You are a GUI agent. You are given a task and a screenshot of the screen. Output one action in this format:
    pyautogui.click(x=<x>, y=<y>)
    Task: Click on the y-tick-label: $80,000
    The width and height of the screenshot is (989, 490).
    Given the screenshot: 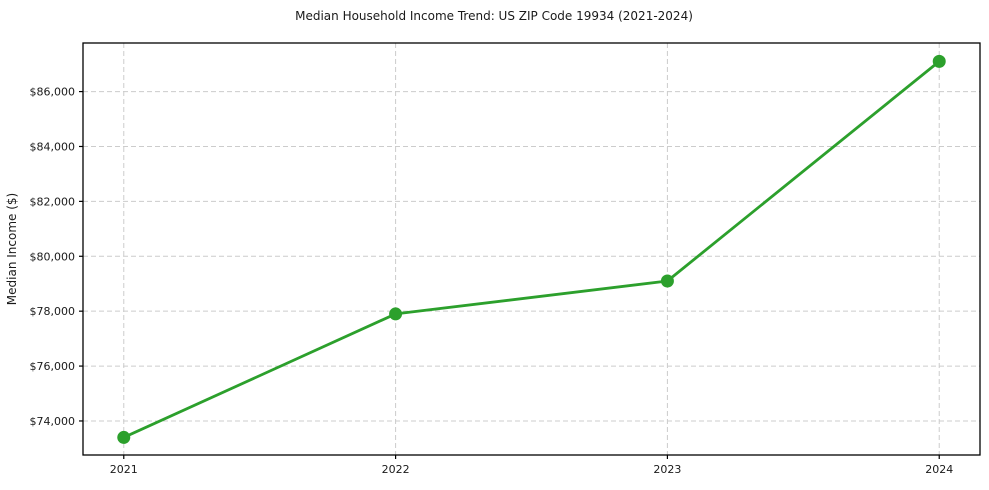 What is the action you would take?
    pyautogui.click(x=53, y=256)
    